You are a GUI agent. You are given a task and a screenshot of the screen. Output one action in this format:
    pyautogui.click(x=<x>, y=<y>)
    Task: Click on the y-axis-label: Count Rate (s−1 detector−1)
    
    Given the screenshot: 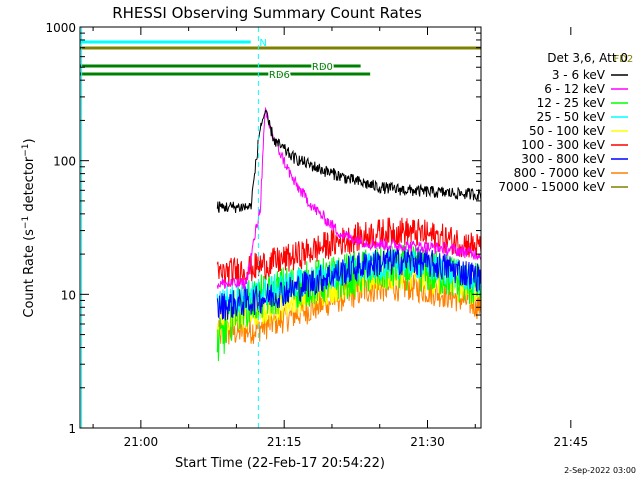 What is the action you would take?
    pyautogui.click(x=29, y=227)
    